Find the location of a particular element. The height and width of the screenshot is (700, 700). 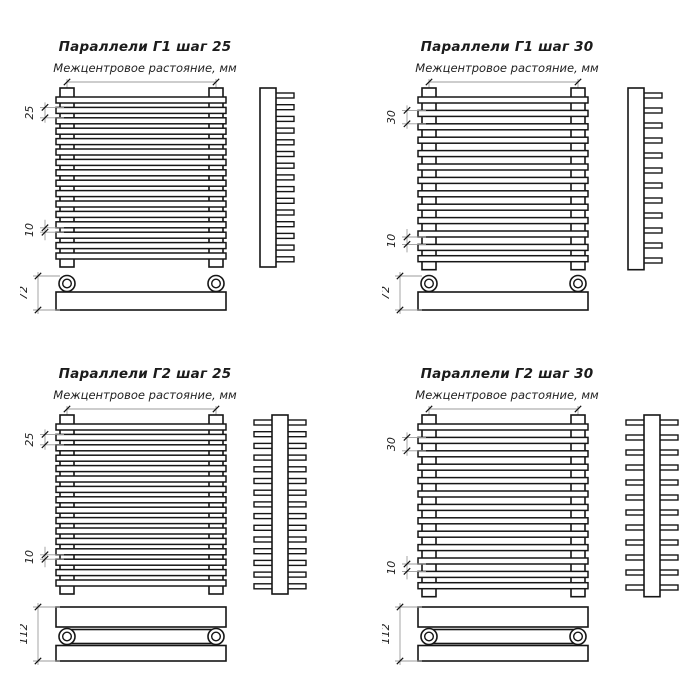

radiator-views-g1-30: 30 10 72 is located at coordinates (522, 196).